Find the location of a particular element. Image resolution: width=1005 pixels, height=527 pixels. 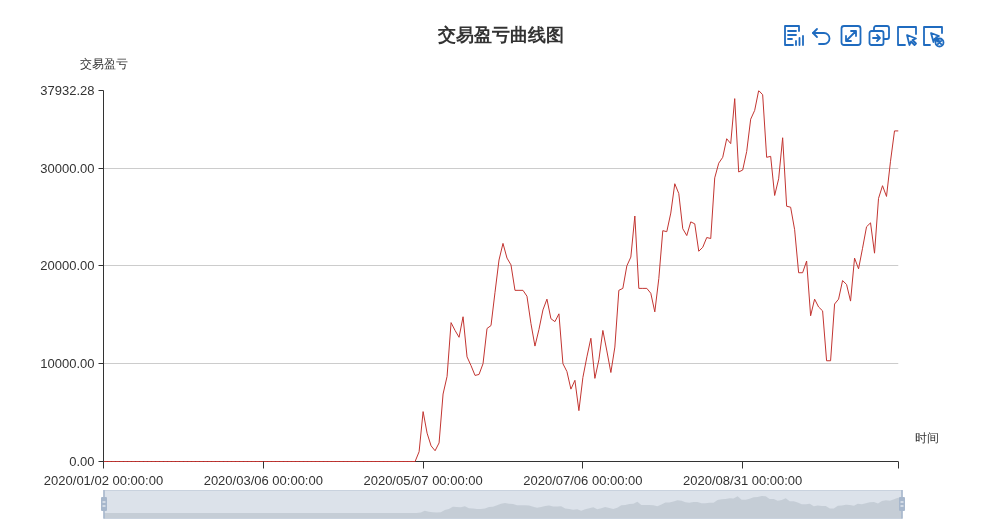

x-tick-label: 2020/03/06 00:00:00 is located at coordinates (263, 480).